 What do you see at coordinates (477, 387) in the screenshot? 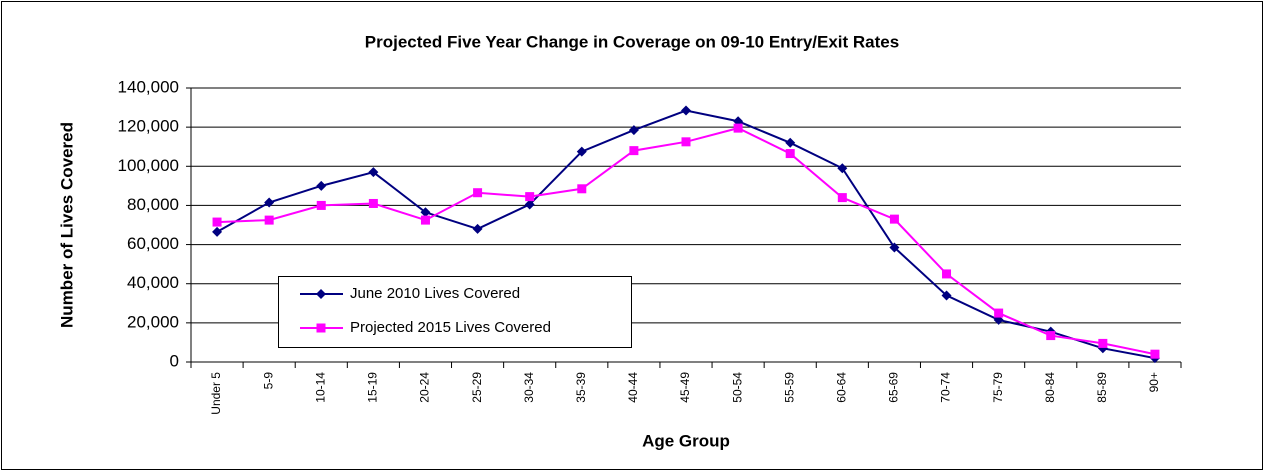
I see `x-tick-label: 25-29` at bounding box center [477, 387].